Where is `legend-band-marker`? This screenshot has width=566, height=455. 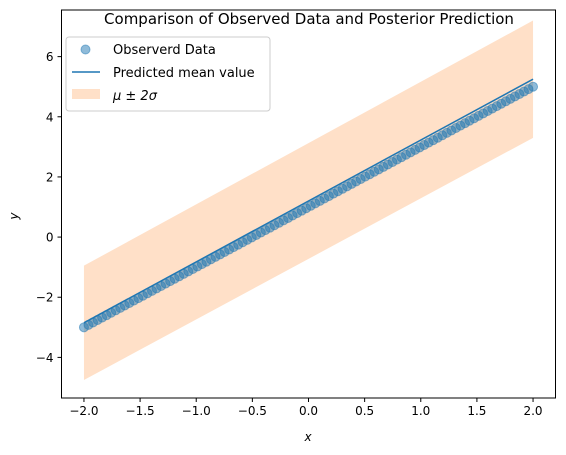 legend-band-marker is located at coordinates (86, 94).